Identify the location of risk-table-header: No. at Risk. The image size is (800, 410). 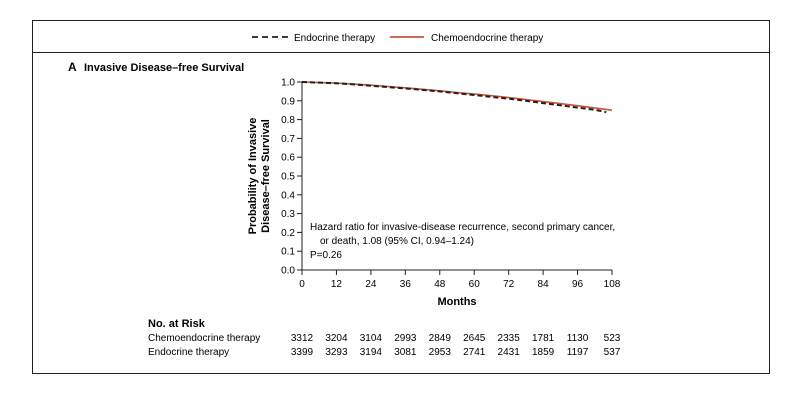
(177, 324).